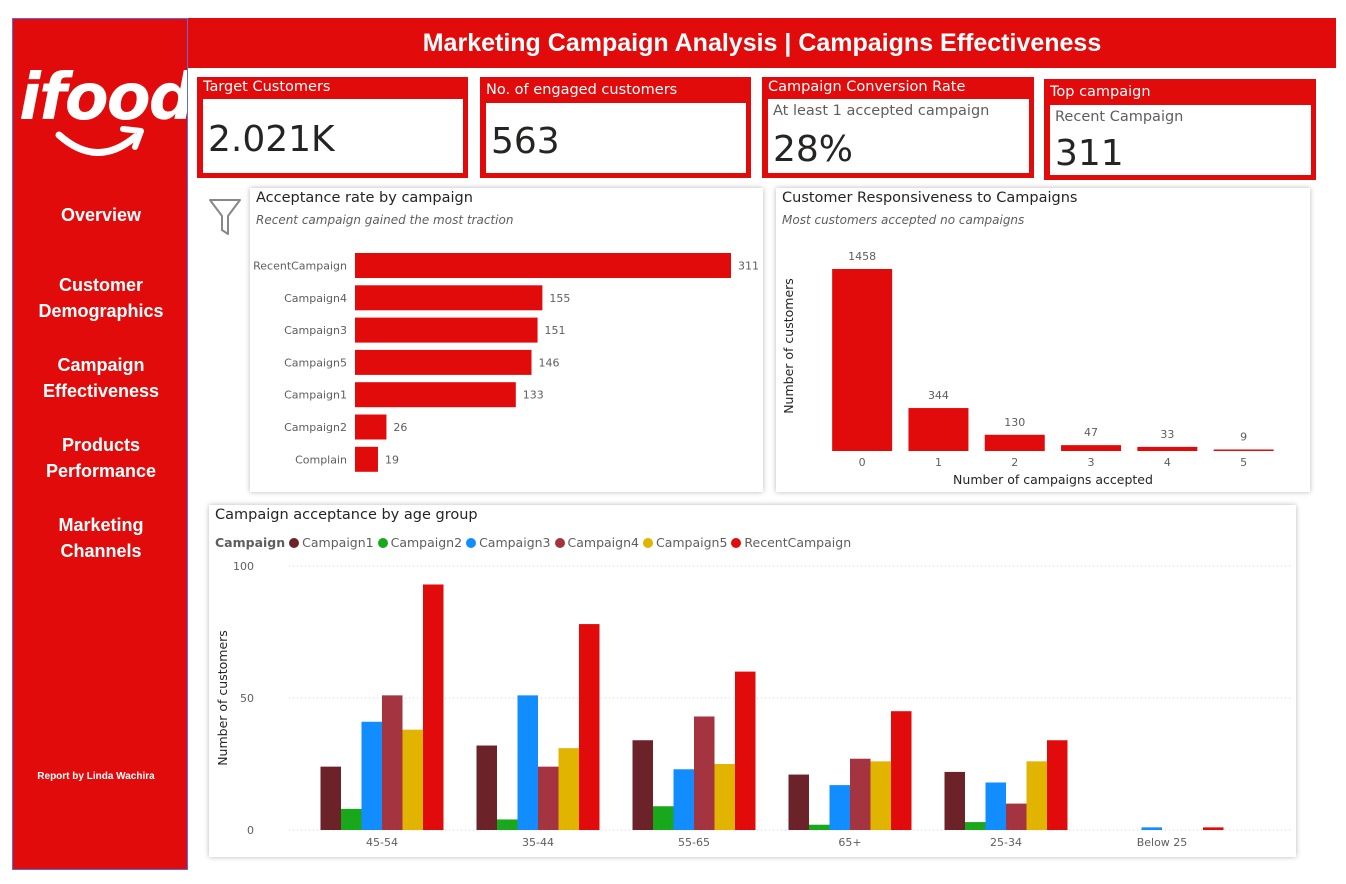  What do you see at coordinates (533, 395) in the screenshot?
I see `data-label: 133` at bounding box center [533, 395].